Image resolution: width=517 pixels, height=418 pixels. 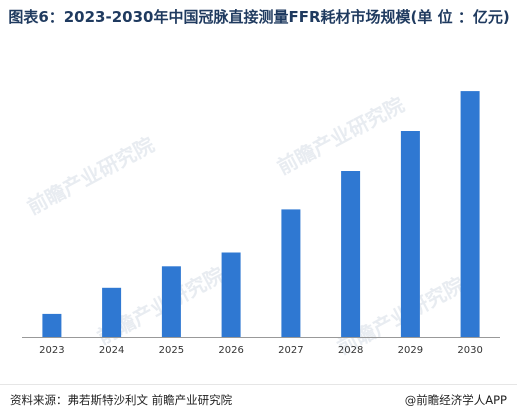 What do you see at coordinates (121, 400) in the screenshot?
I see `source-note: 资料来源：弗若斯特沙利文 前瞻产业研究院` at bounding box center [121, 400].